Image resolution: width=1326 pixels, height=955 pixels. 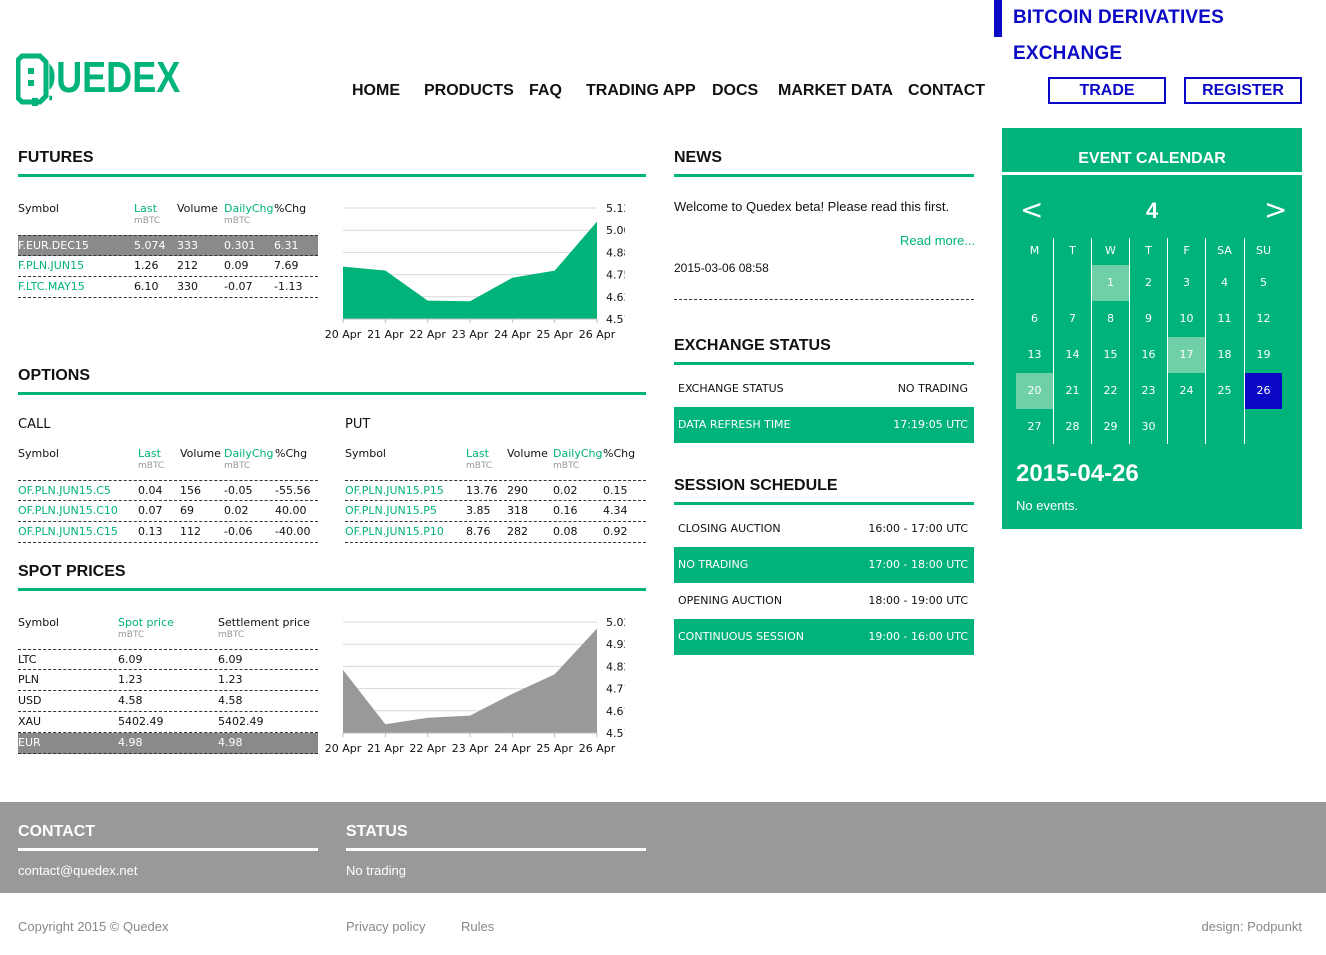 What do you see at coordinates (918, 600) in the screenshot?
I see `schedule-time: 18:00 - 19:00 UTC` at bounding box center [918, 600].